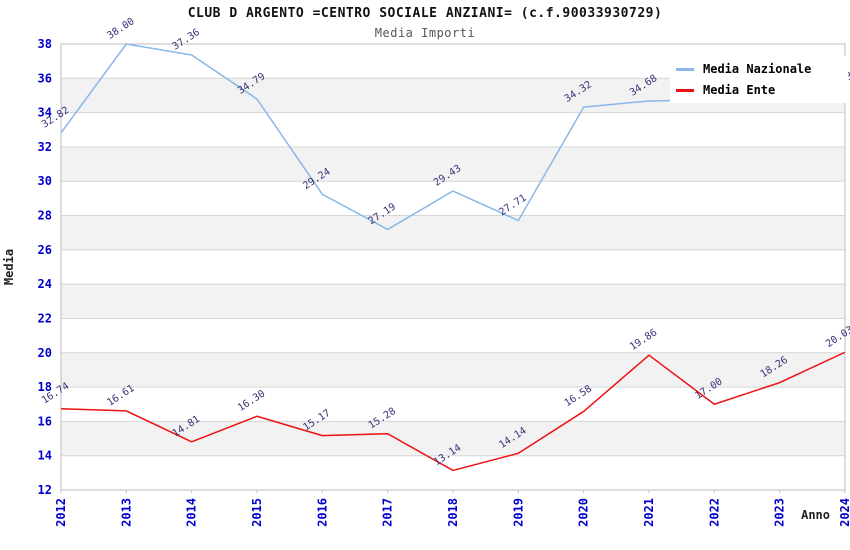 This screenshot has height=550, width=850. Describe the element at coordinates (643, 340) in the screenshot. I see `point-label-media-ente: 19.86` at that location.